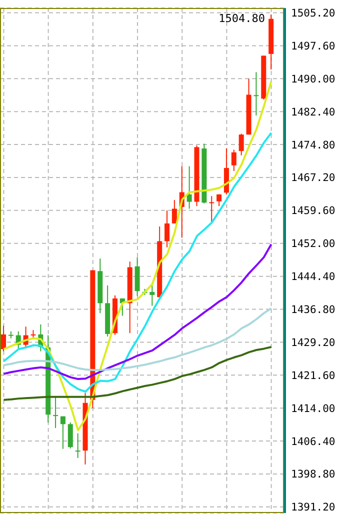  I want to click on y-tick-label: 1505.20, so click(313, 13).